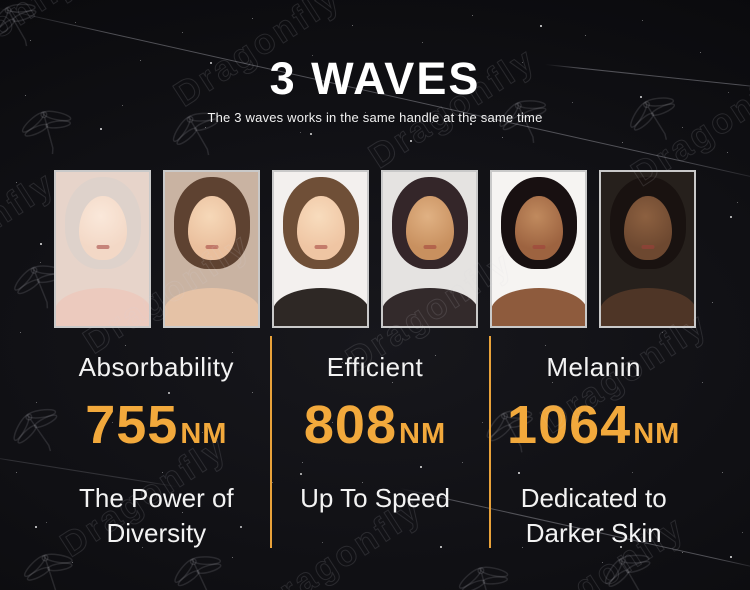  Describe the element at coordinates (132, 425) in the screenshot. I see `wavelength-value: 755` at that location.